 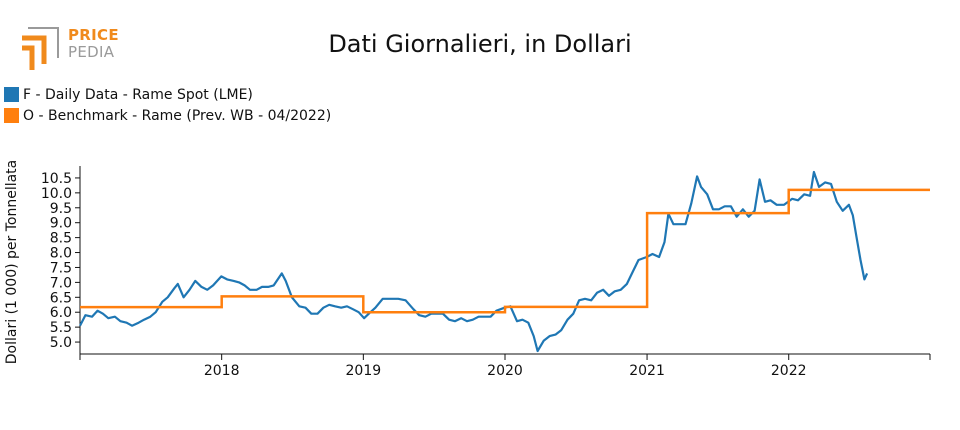 I want to click on x-axis: 2018 2019 2020 2021 2022, so click(x=505, y=366).